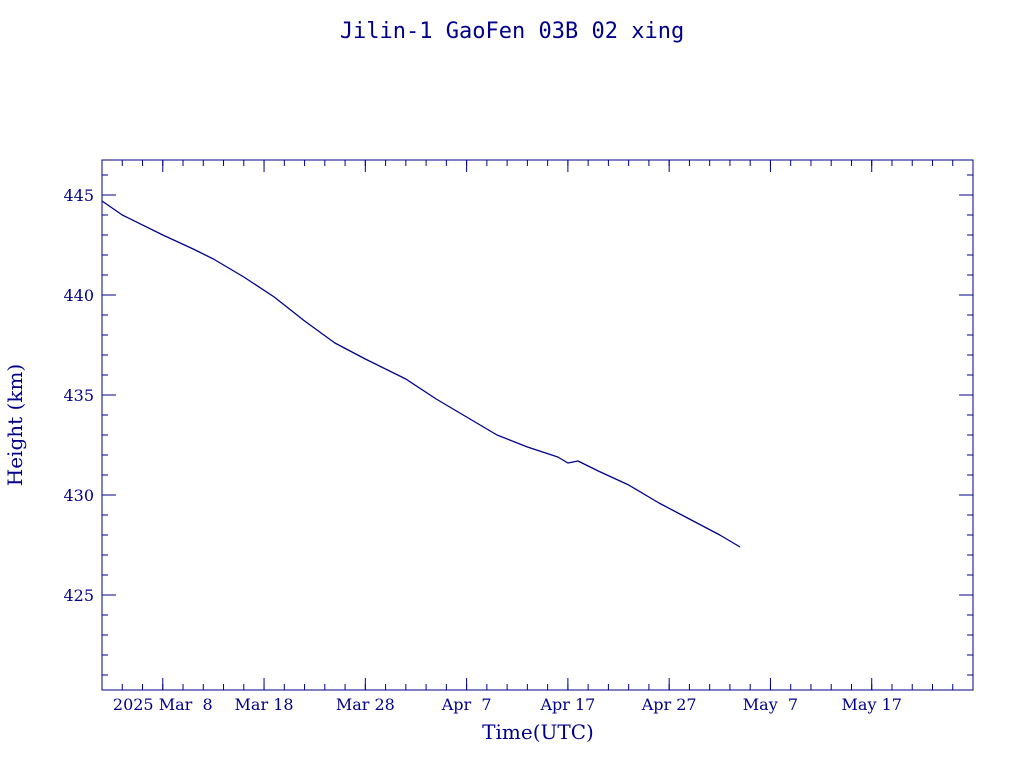 The width and height of the screenshot is (1024, 768). I want to click on x-axis-label: Time(UTC), so click(538, 732).